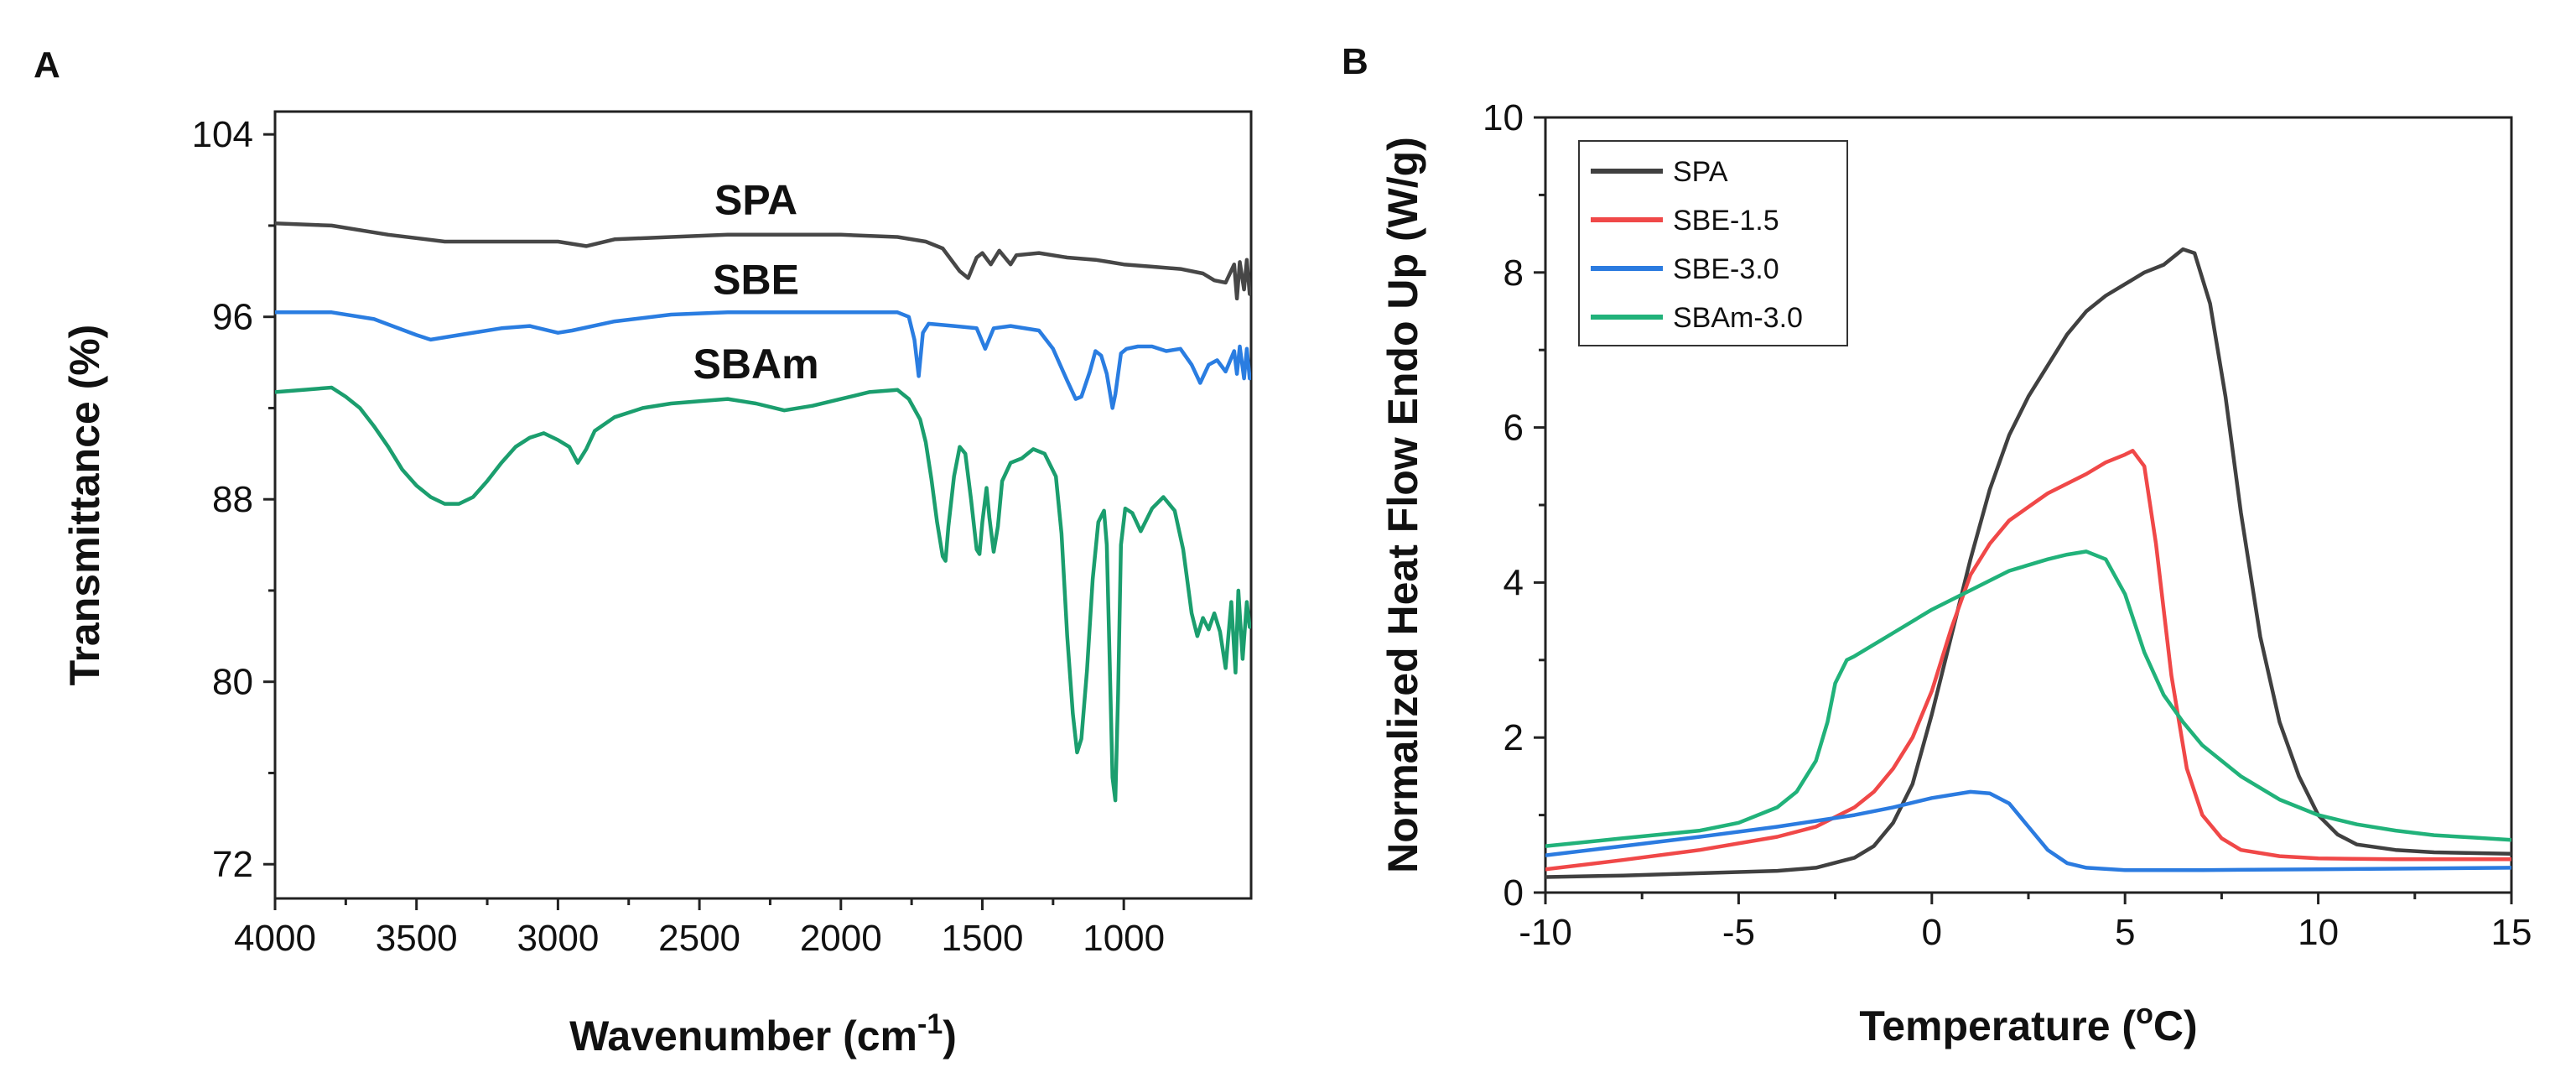 This screenshot has height=1083, width=2576. Describe the element at coordinates (275, 938) in the screenshot. I see `x-tick-label: 4000` at that location.